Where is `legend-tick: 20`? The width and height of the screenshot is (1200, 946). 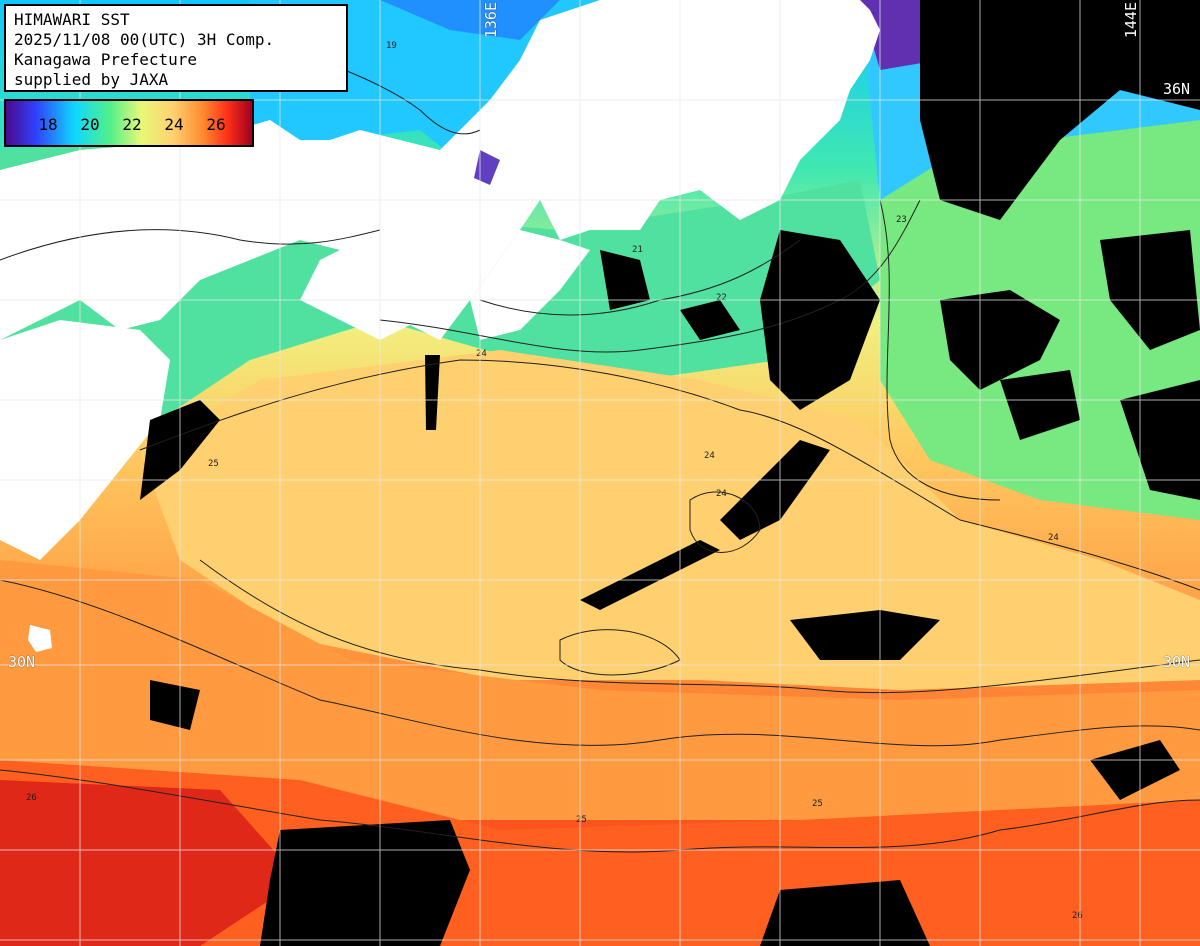
legend-tick: 20 is located at coordinates (90, 124).